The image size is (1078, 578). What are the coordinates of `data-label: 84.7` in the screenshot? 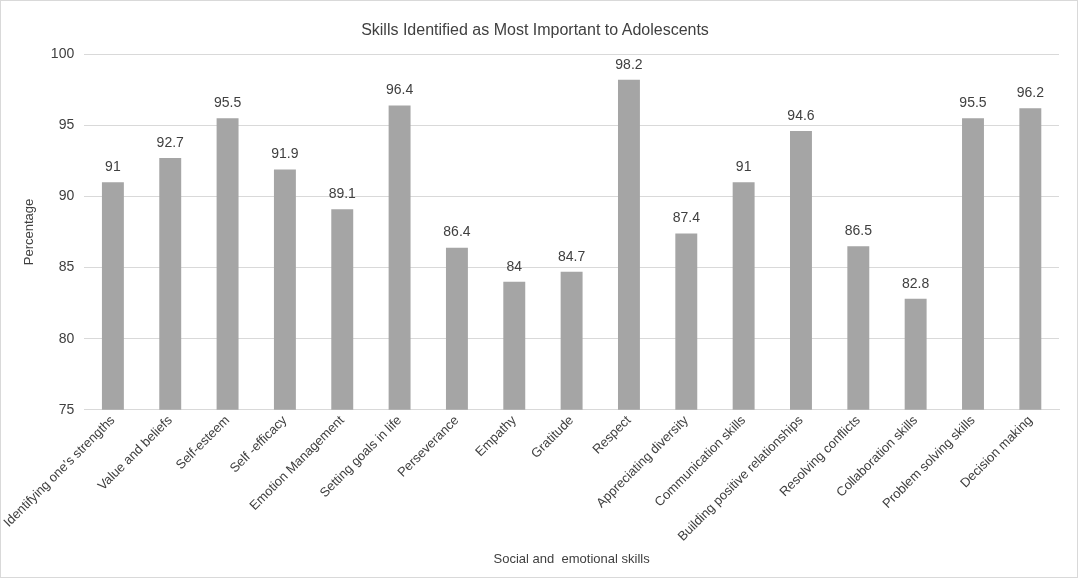 It's located at (571, 255).